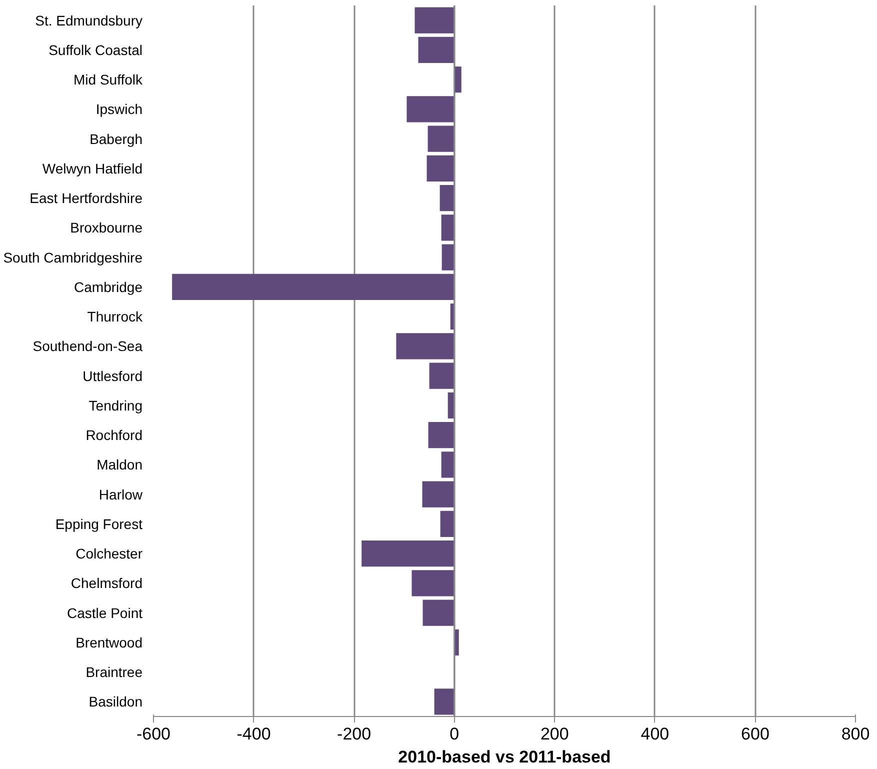 This screenshot has width=877, height=769. Describe the element at coordinates (116, 138) in the screenshot. I see `y-tick-label: Babergh` at that location.